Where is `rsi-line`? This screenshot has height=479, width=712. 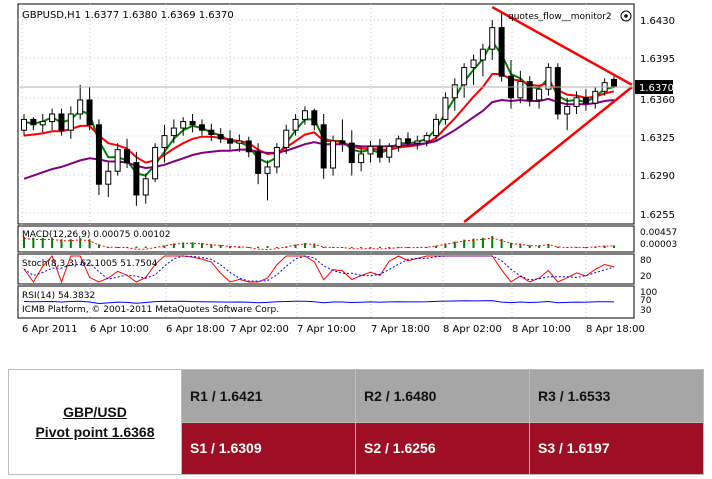 rsi-line is located at coordinates (319, 302).